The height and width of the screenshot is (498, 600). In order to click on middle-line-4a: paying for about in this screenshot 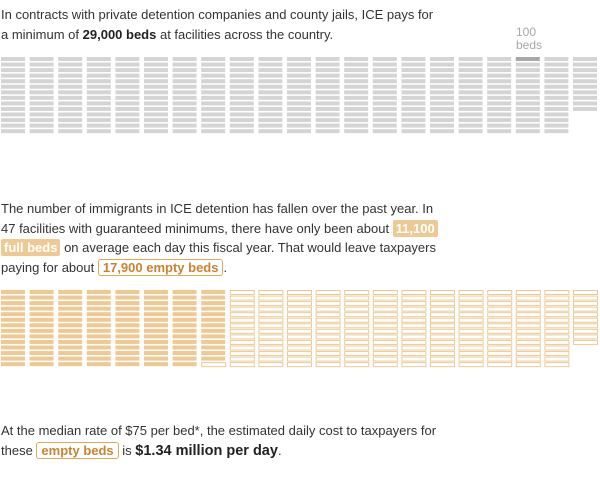, I will do `click(49, 267)`.